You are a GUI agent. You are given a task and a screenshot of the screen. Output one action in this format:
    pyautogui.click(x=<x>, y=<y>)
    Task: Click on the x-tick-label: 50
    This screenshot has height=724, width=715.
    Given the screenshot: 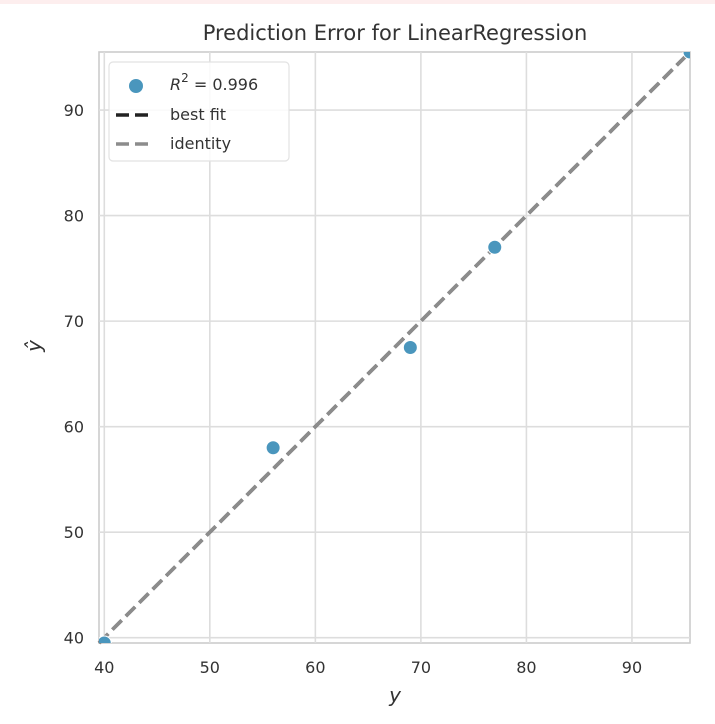 What is the action you would take?
    pyautogui.click(x=210, y=667)
    